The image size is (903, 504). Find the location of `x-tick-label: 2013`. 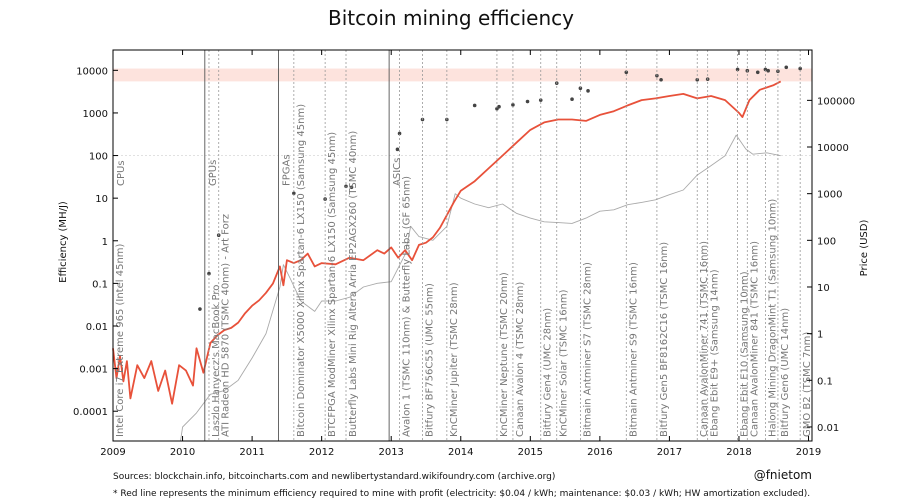

x-tick-label: 2013 is located at coordinates (390, 452).